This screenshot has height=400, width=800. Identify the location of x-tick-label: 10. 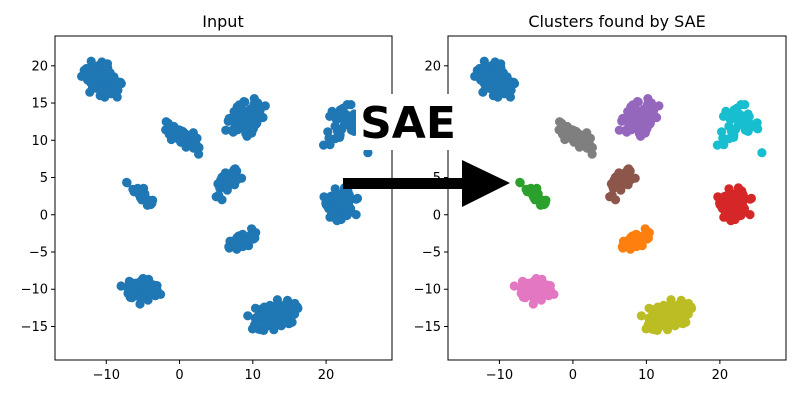
(646, 375).